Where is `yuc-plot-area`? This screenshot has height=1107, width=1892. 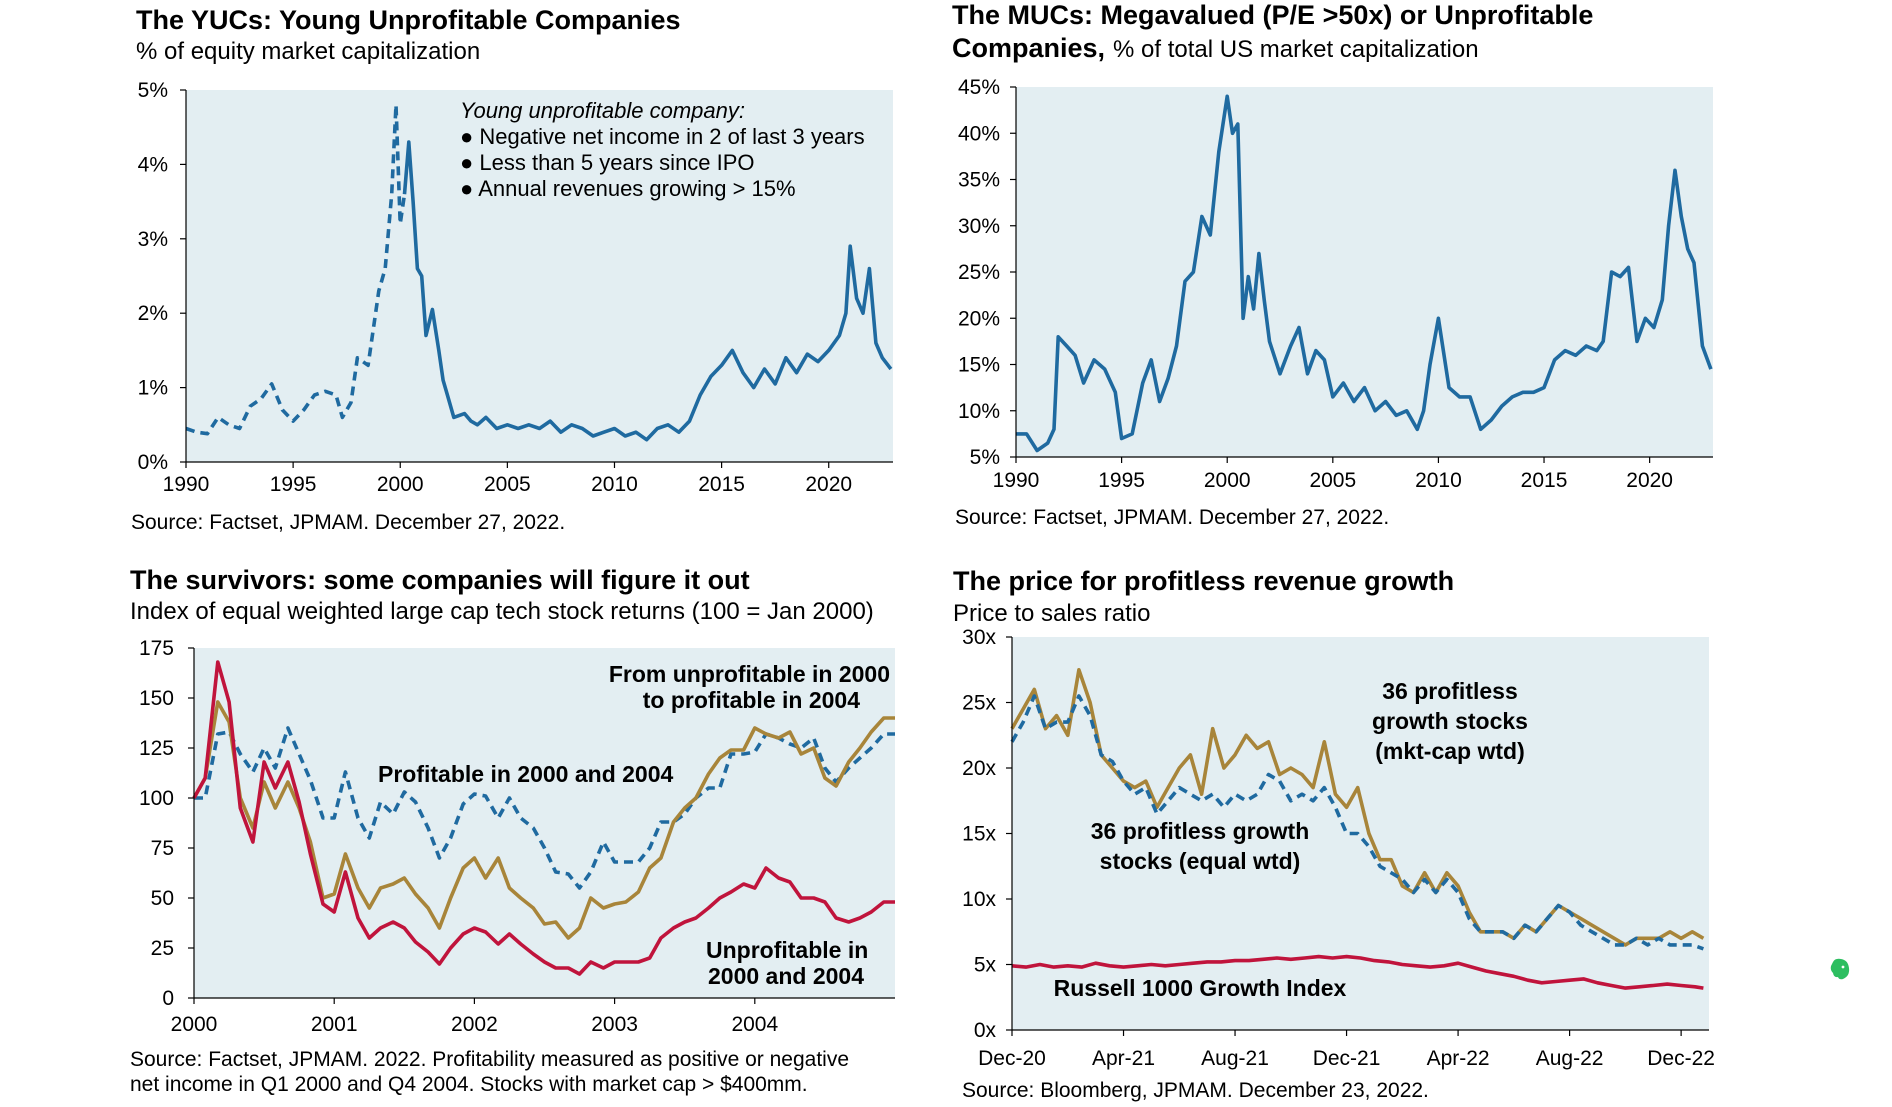
yuc-plot-area is located at coordinates (539, 276).